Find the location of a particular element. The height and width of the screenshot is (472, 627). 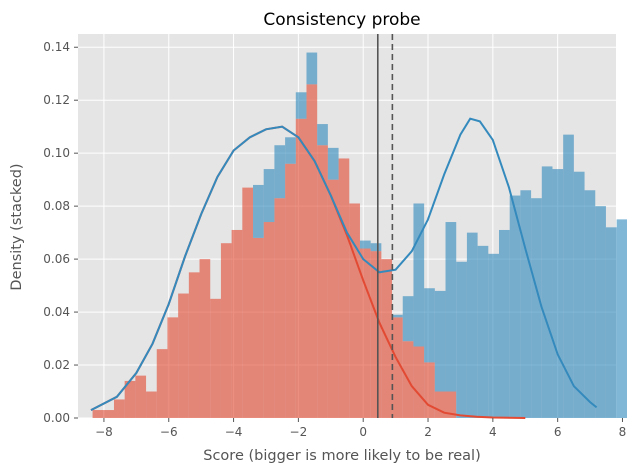

y-tick-label: 0.10 is located at coordinates (56, 153).